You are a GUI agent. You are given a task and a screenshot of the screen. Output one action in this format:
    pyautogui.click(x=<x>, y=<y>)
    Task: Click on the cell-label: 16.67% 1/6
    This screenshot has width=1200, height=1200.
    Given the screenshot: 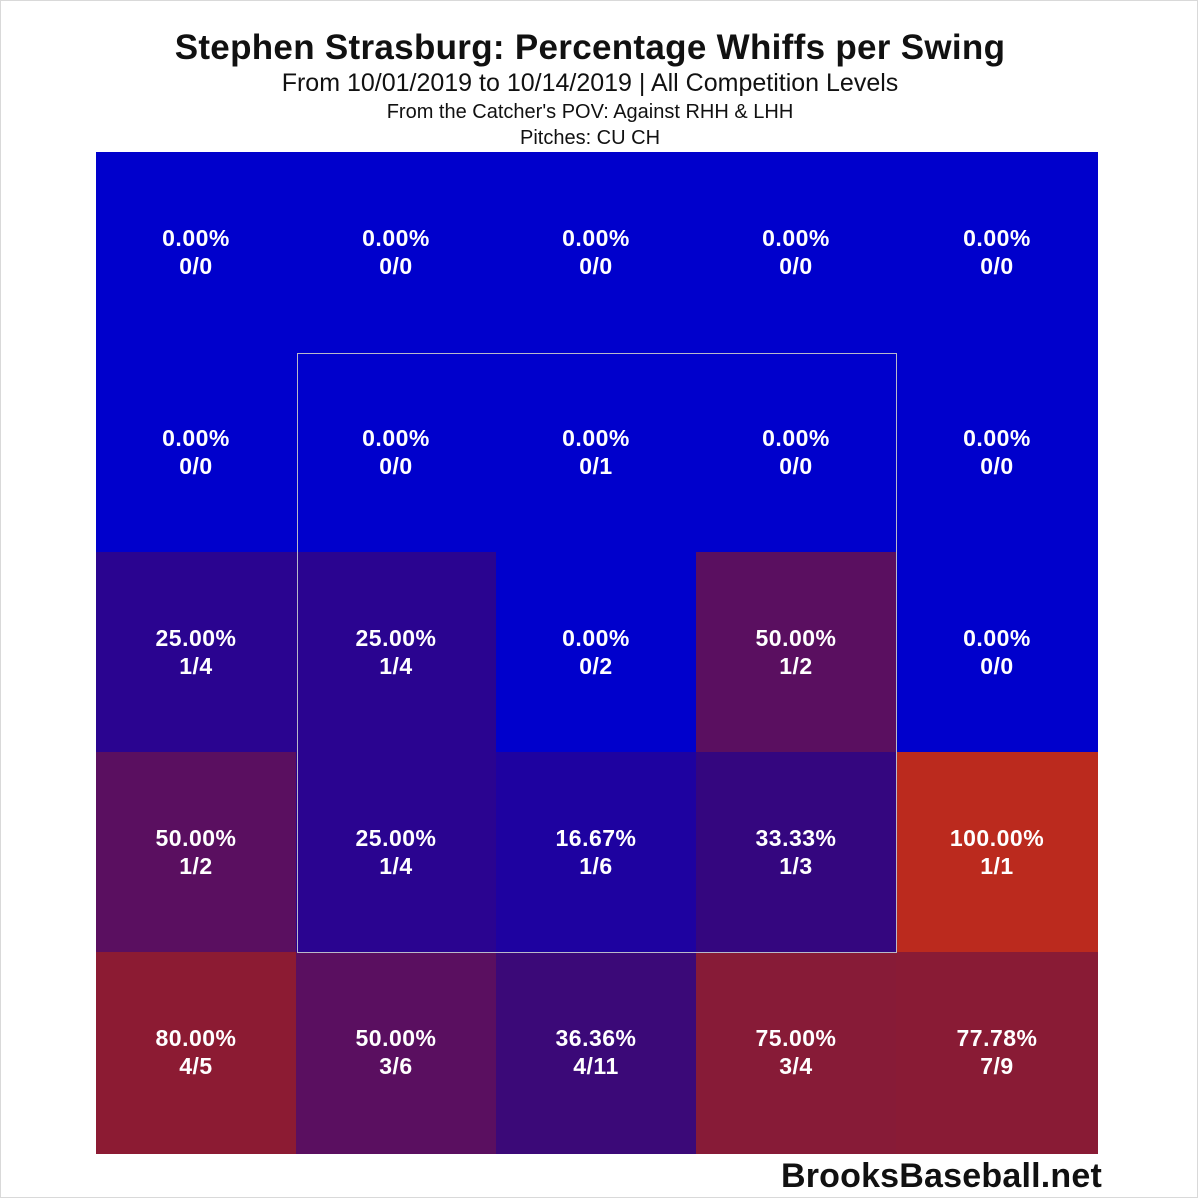 What is the action you would take?
    pyautogui.click(x=596, y=852)
    